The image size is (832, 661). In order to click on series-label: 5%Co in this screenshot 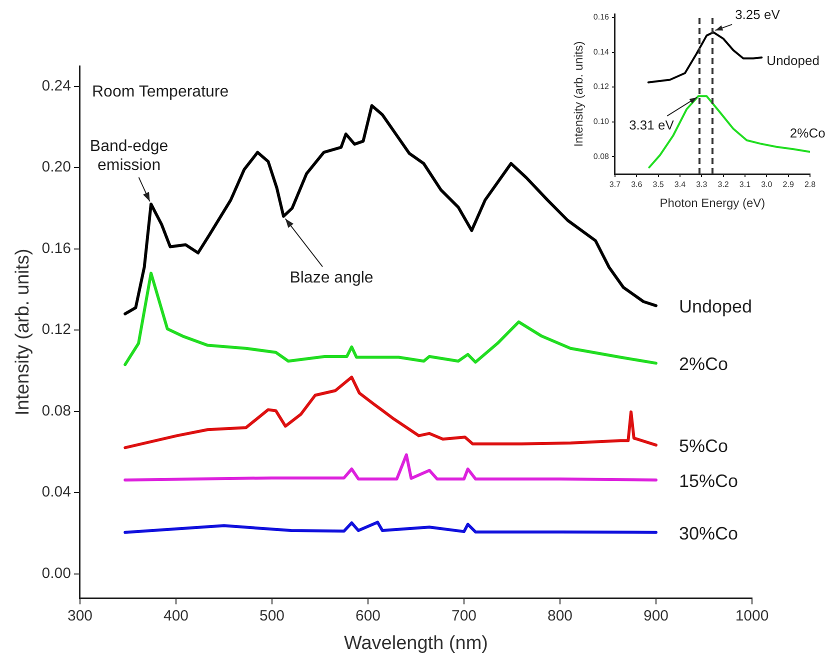, I will do `click(703, 446)`.